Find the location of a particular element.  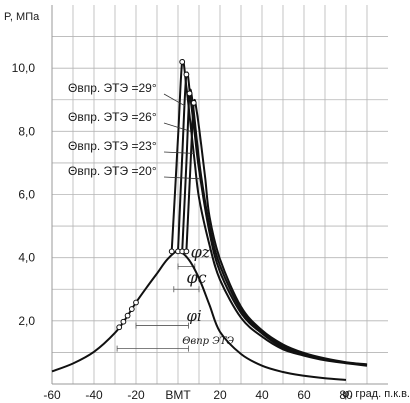

x-tick-label: 40 is located at coordinates (262, 395).